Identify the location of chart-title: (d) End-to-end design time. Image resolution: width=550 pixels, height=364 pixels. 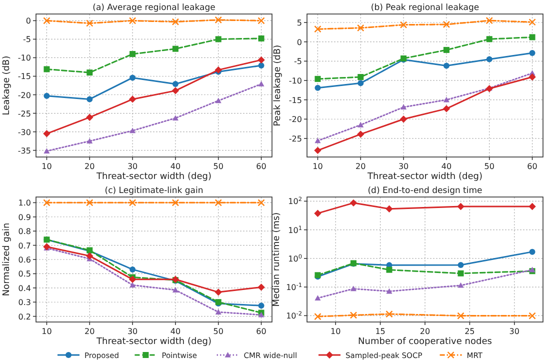
(425, 191).